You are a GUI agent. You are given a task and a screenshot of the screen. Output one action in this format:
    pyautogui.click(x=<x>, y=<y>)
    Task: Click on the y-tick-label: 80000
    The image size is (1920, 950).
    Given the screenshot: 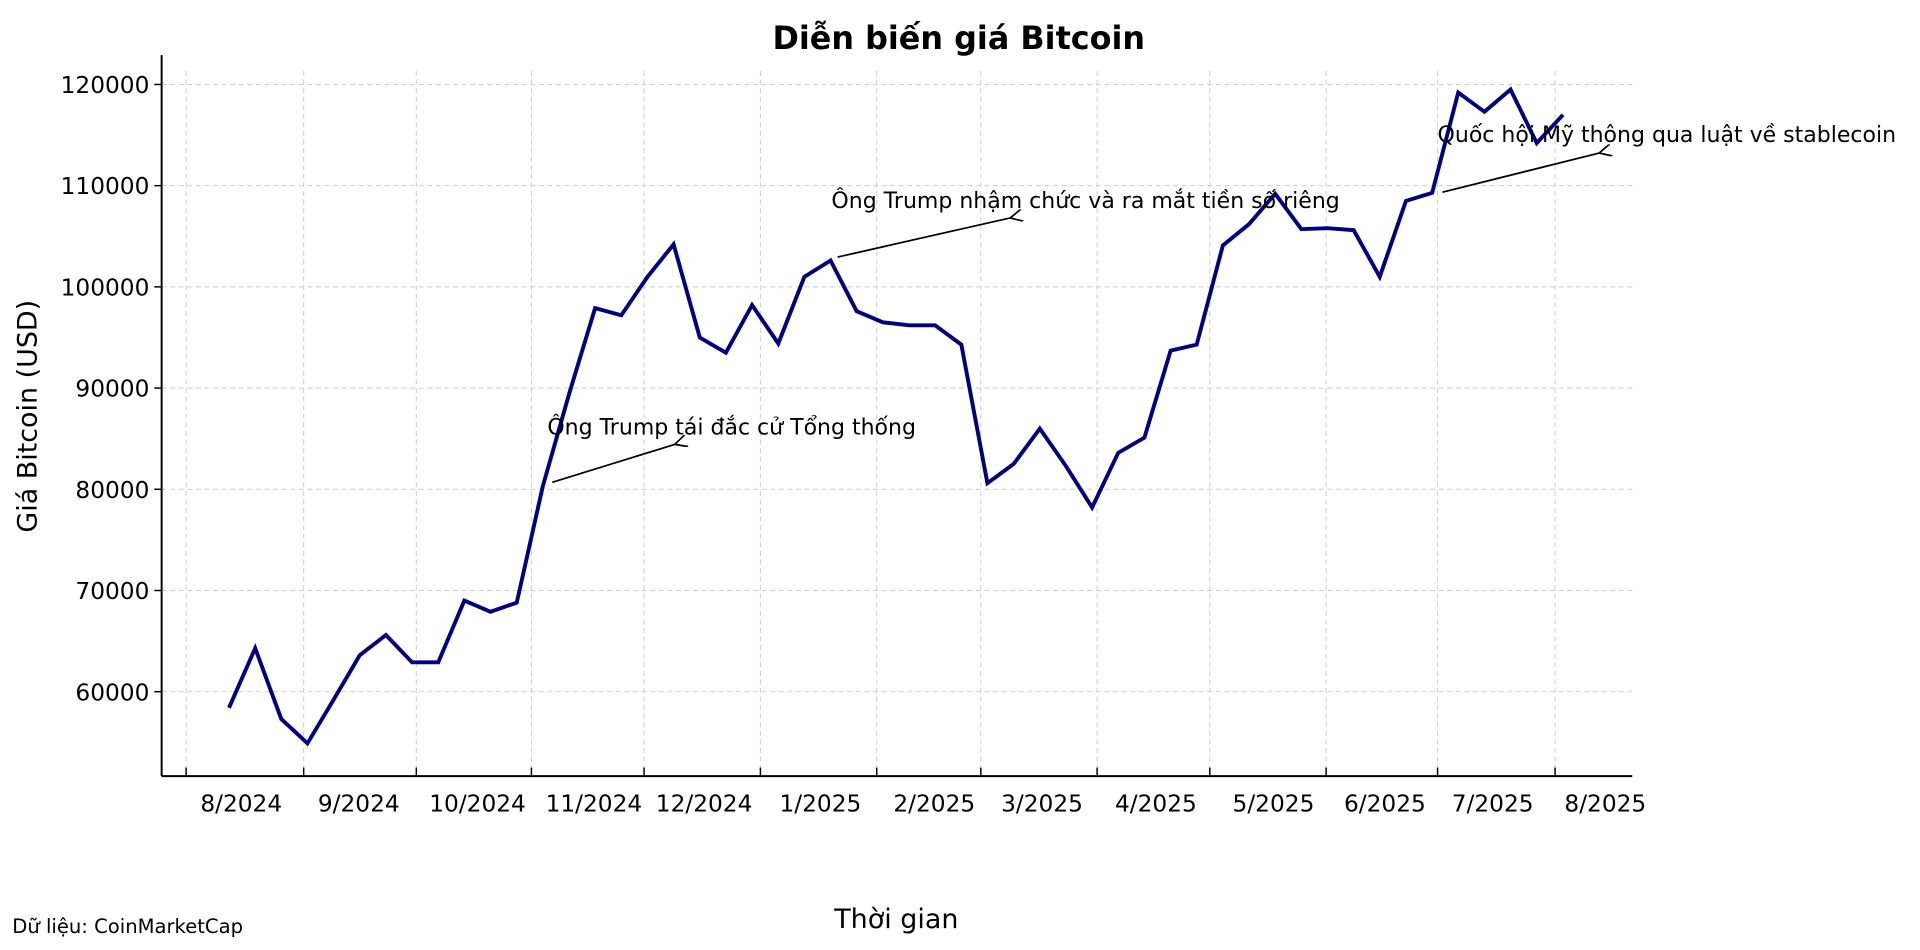 What is the action you would take?
    pyautogui.click(x=112, y=490)
    